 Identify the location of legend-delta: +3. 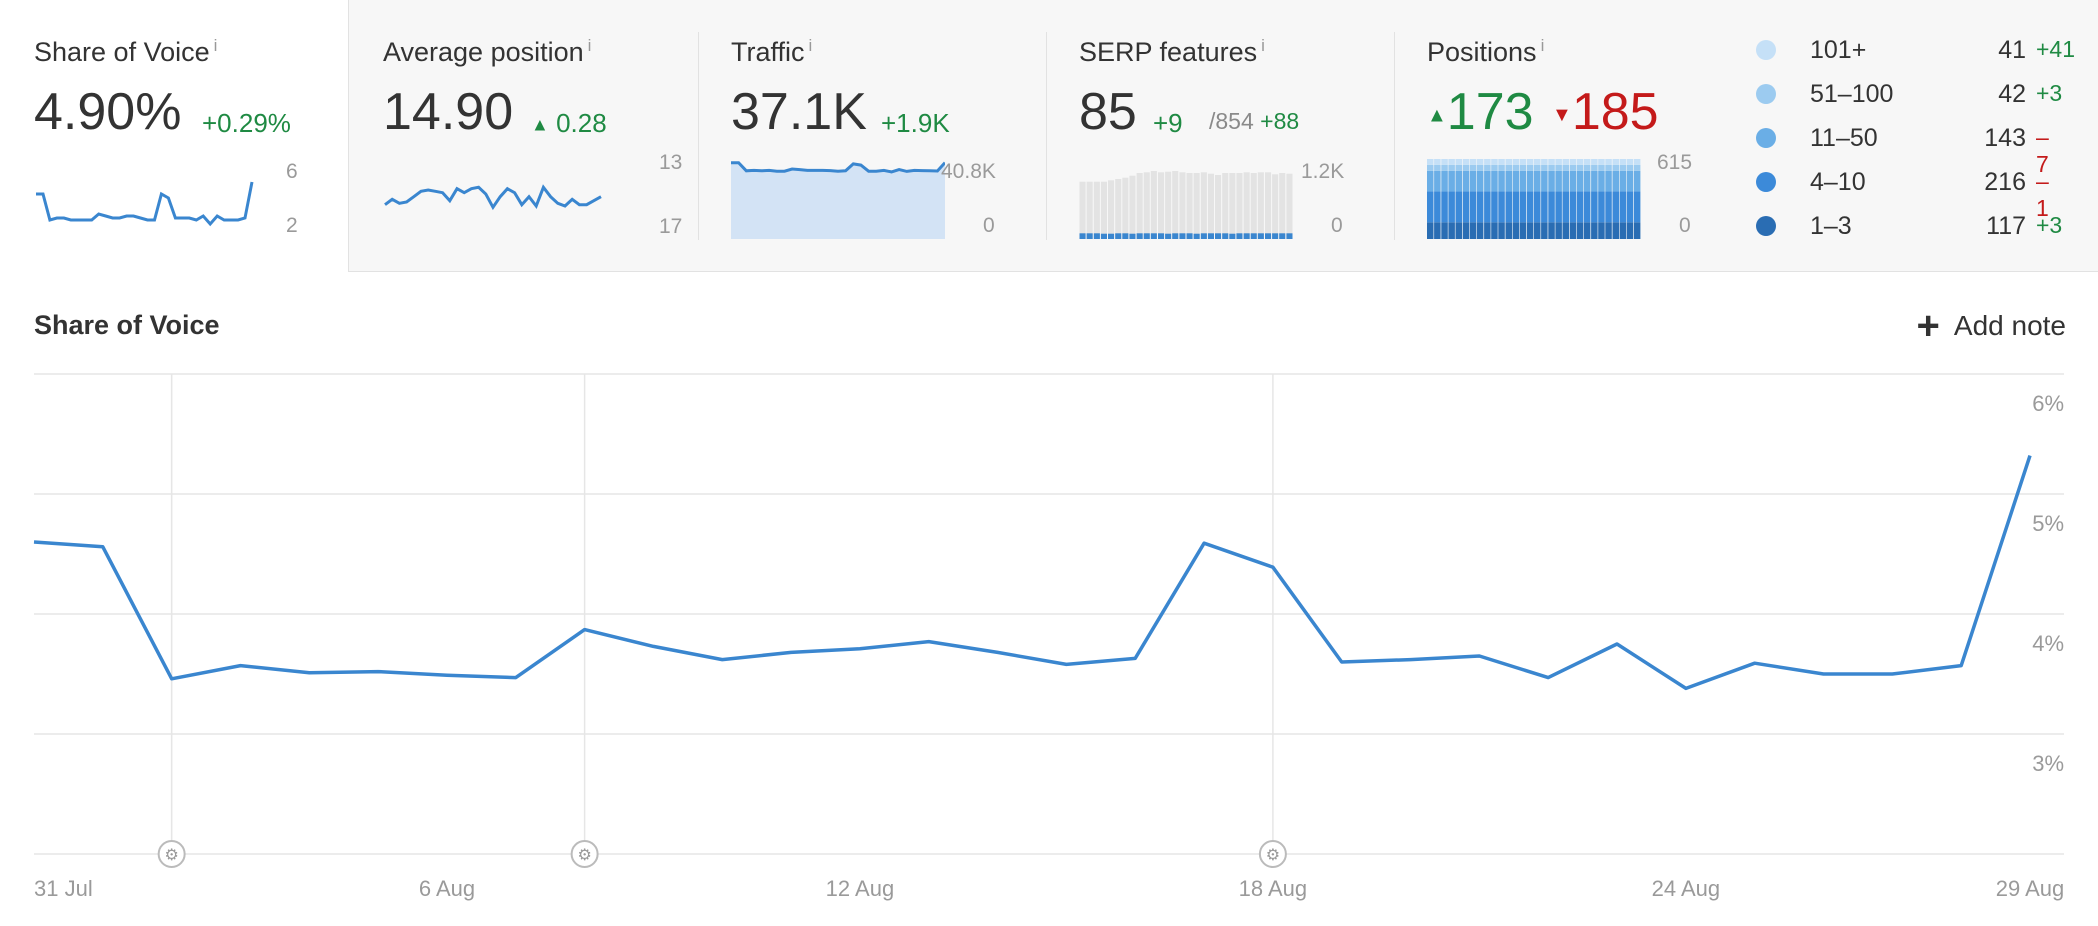
(2049, 93).